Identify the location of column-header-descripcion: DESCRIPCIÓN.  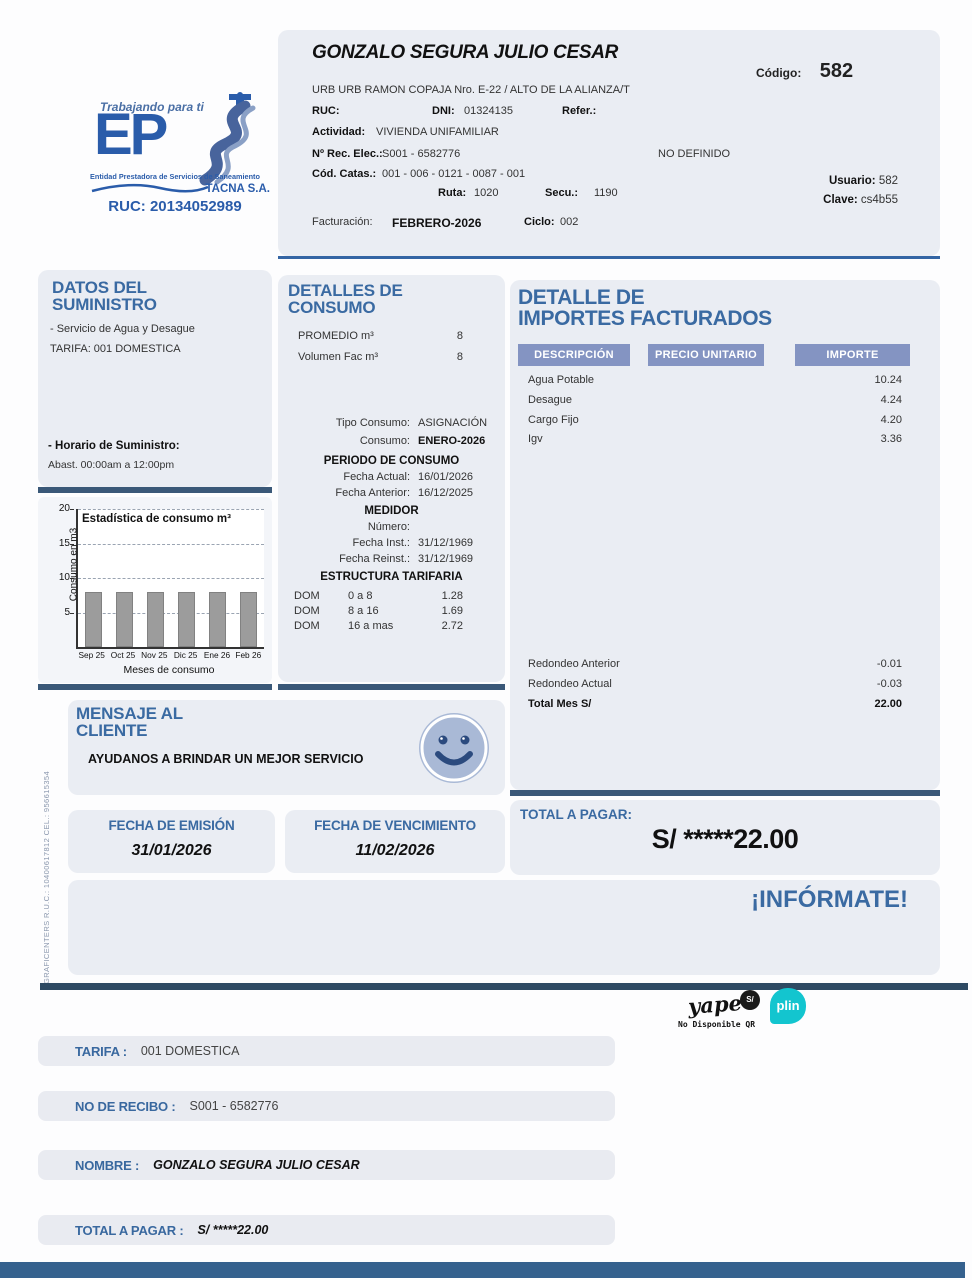
(574, 355).